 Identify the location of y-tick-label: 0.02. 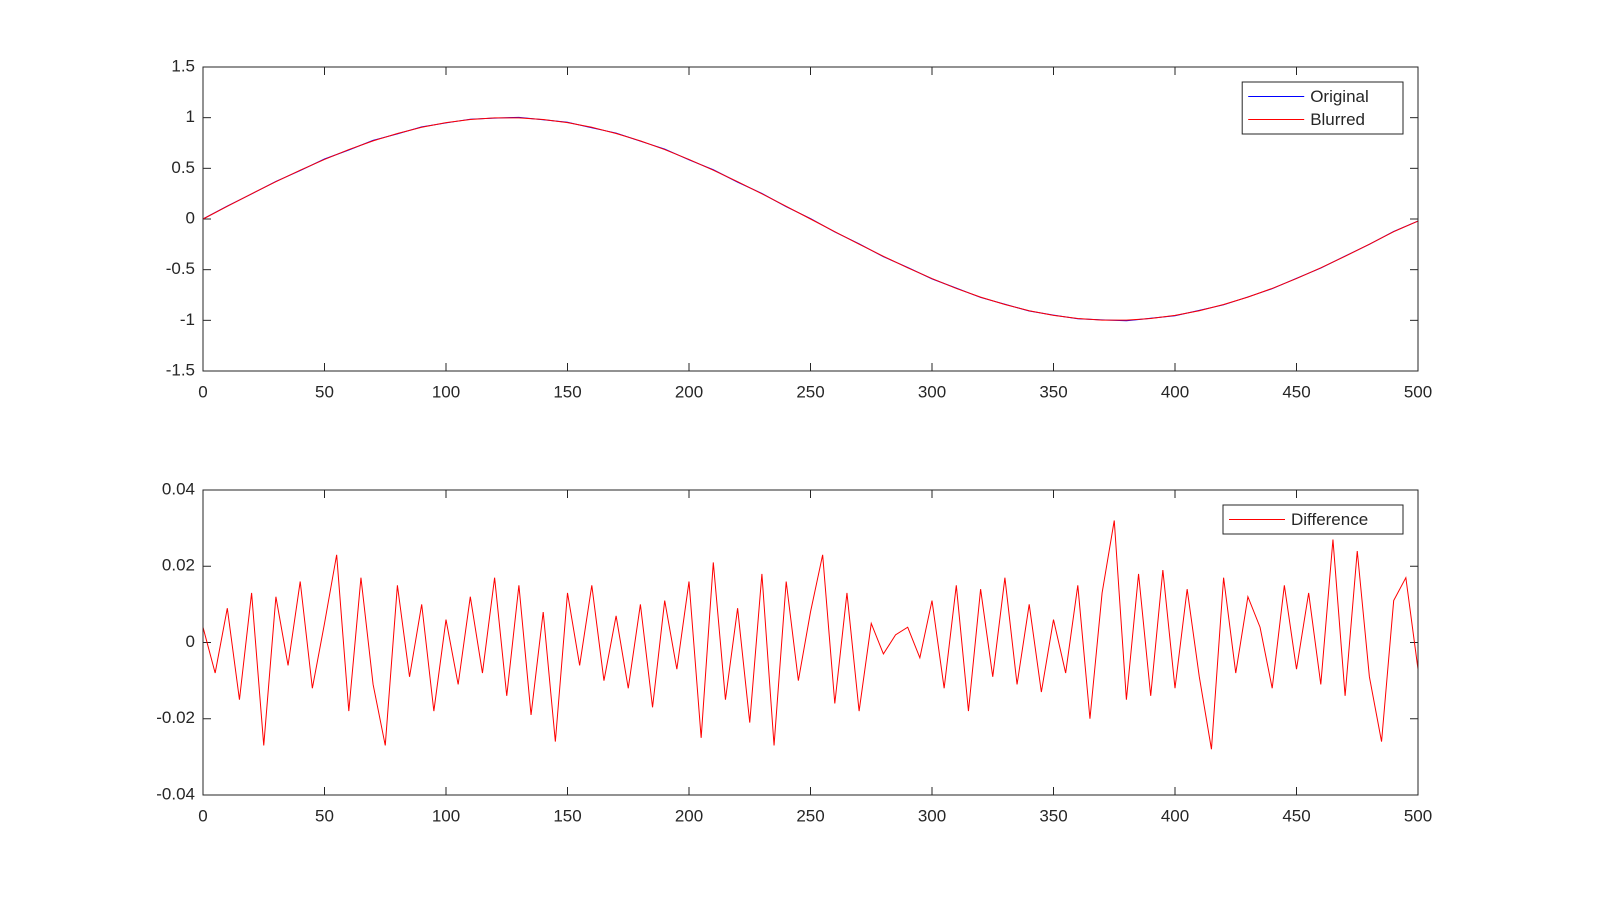
(178, 565).